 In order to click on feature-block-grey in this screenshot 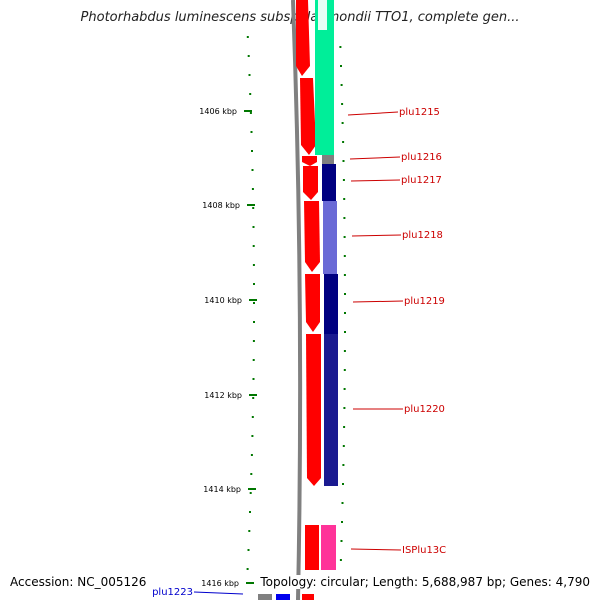, I will do `click(328, 159)`.